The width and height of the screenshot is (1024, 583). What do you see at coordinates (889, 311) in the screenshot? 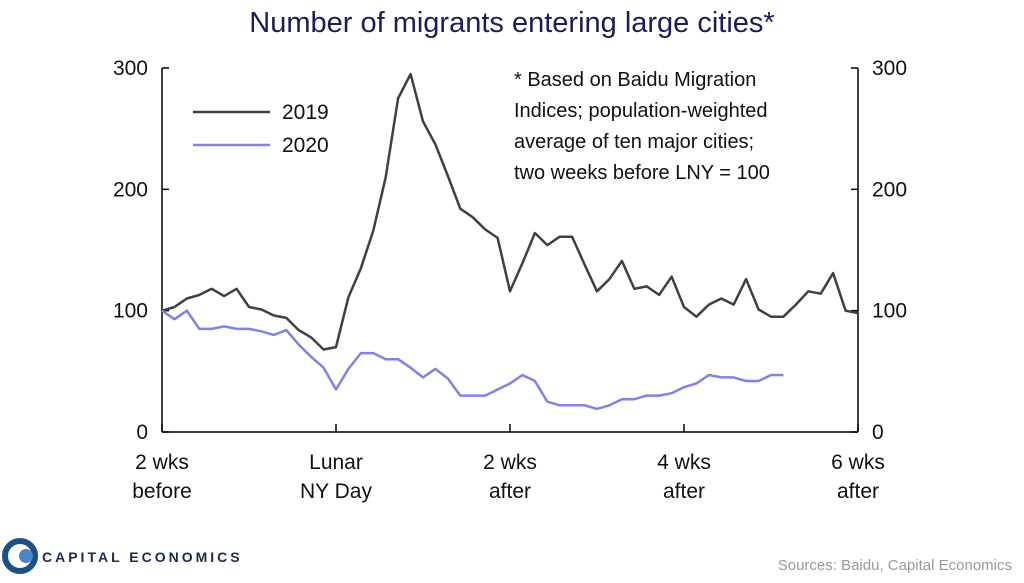
I see `y2-tick-label: 100` at bounding box center [889, 311].